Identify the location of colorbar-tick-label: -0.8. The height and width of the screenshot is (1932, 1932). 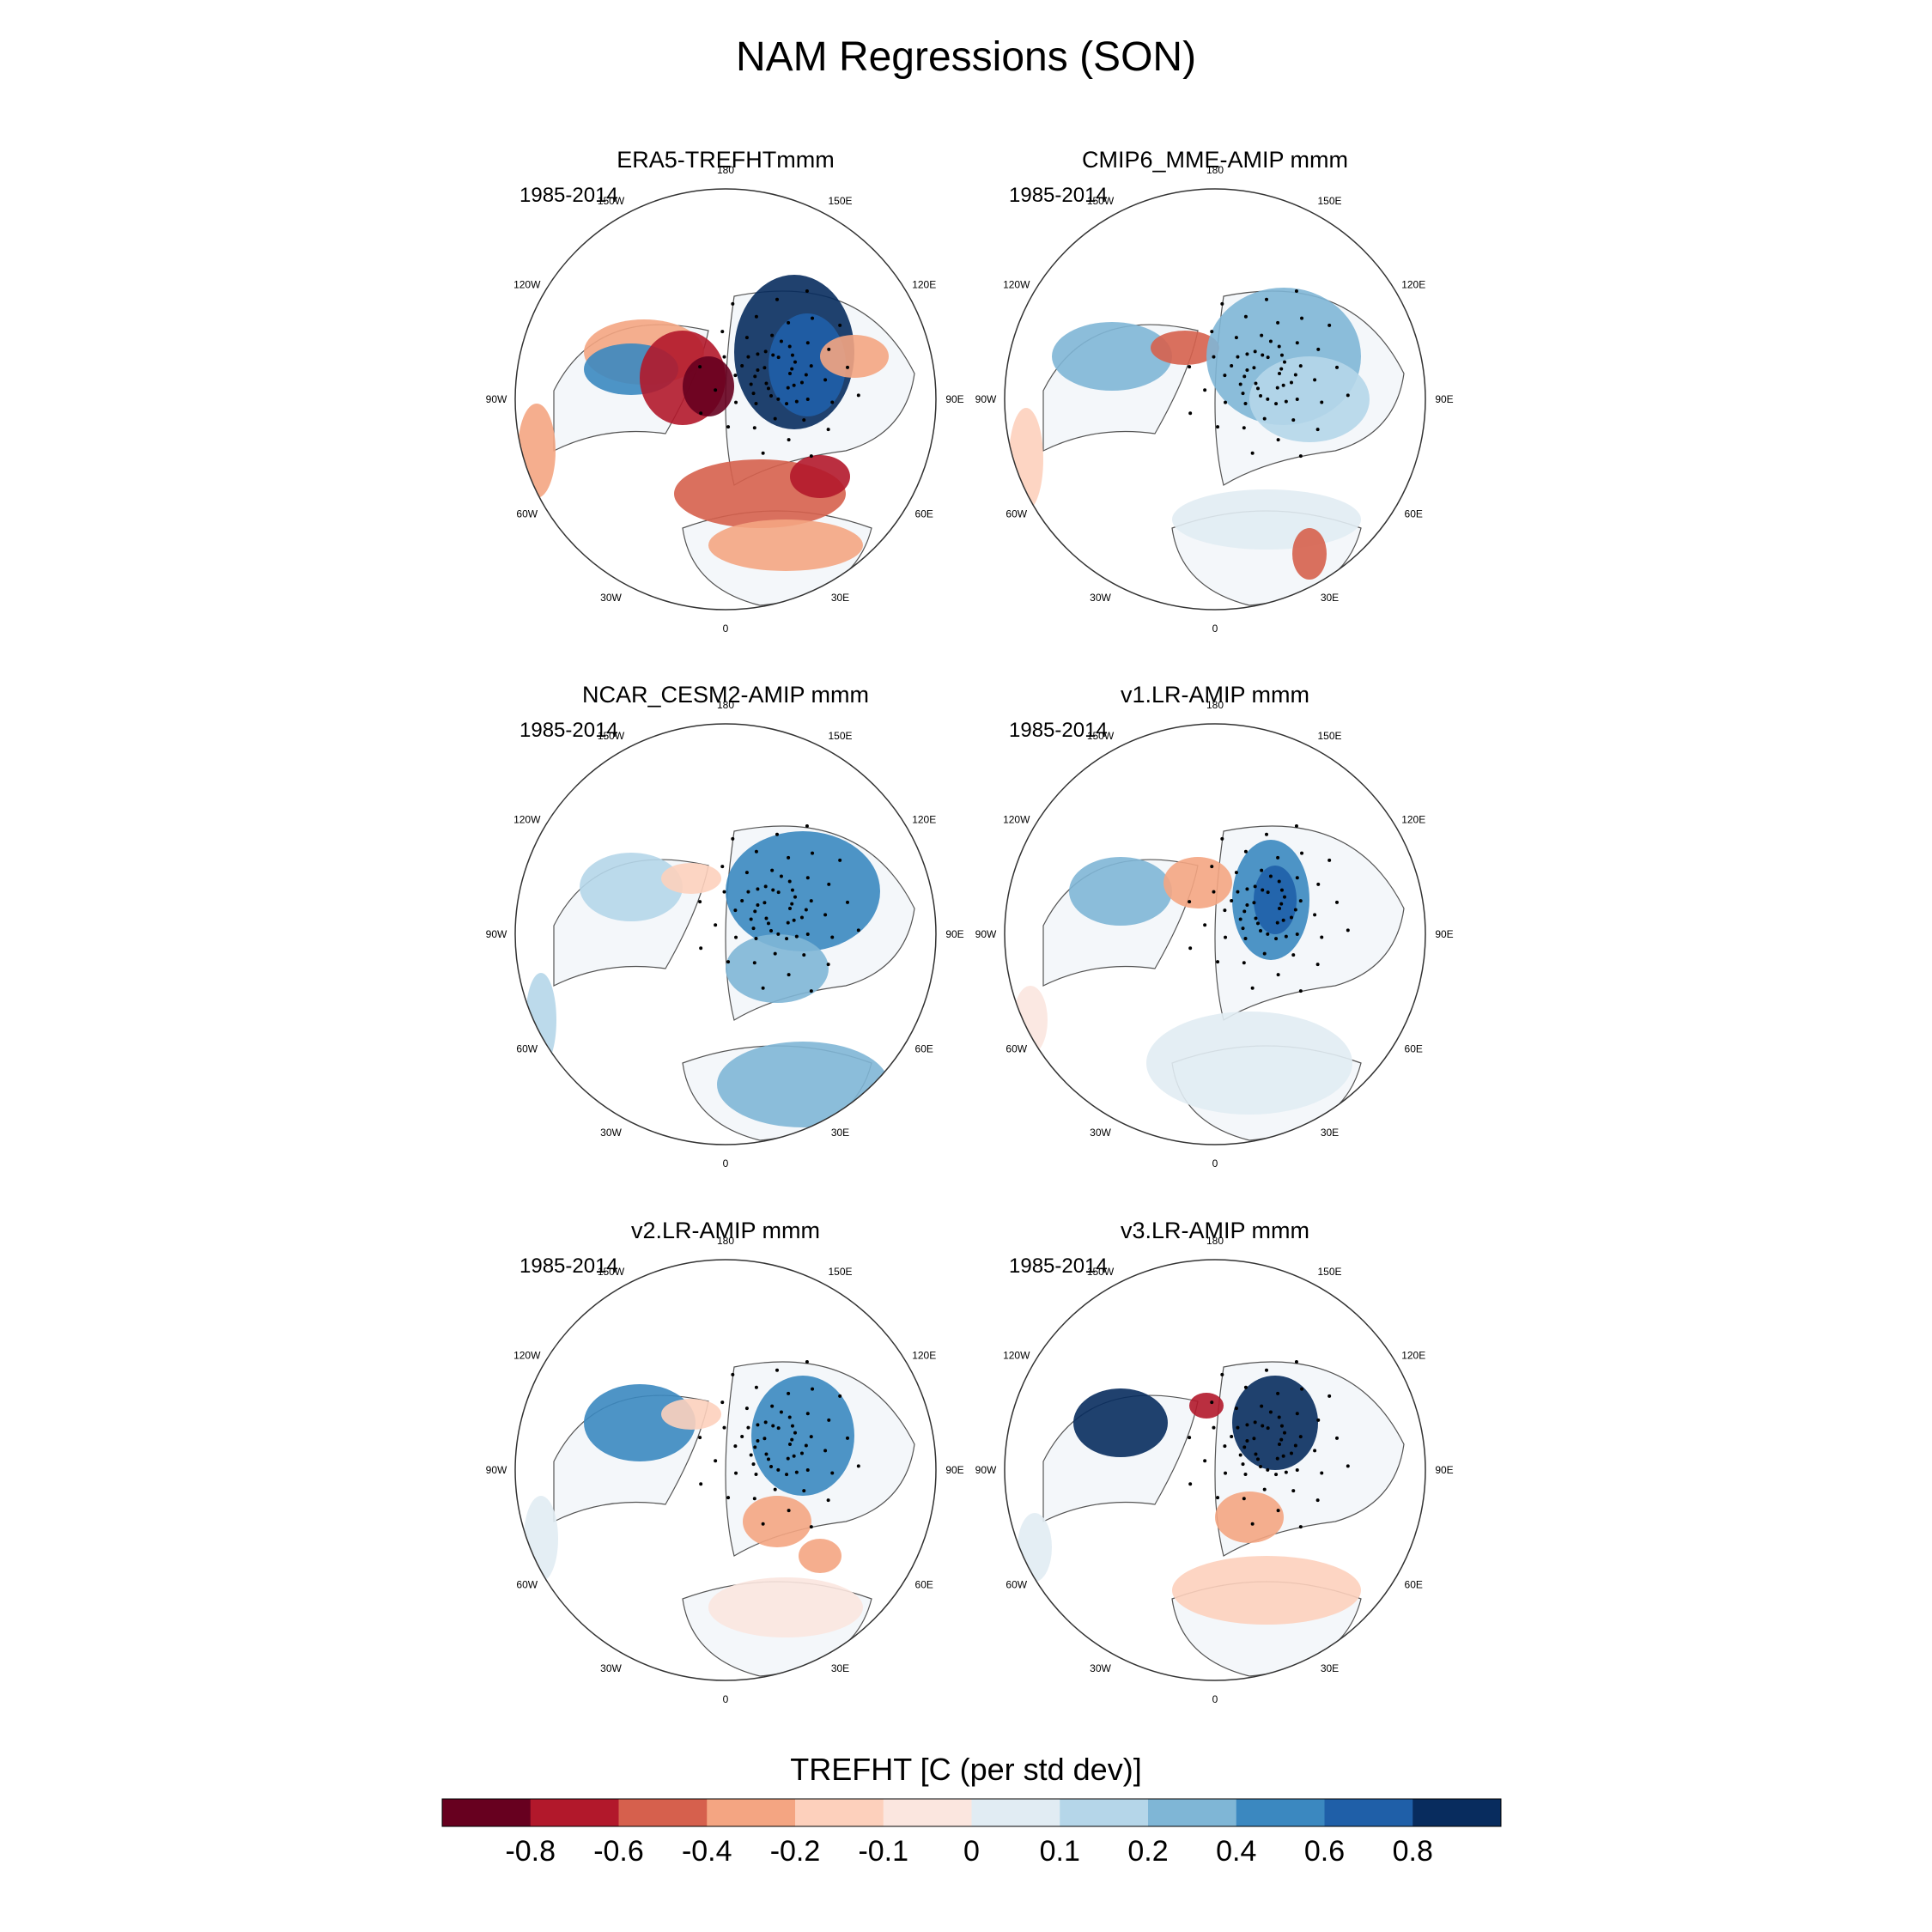
(530, 1851).